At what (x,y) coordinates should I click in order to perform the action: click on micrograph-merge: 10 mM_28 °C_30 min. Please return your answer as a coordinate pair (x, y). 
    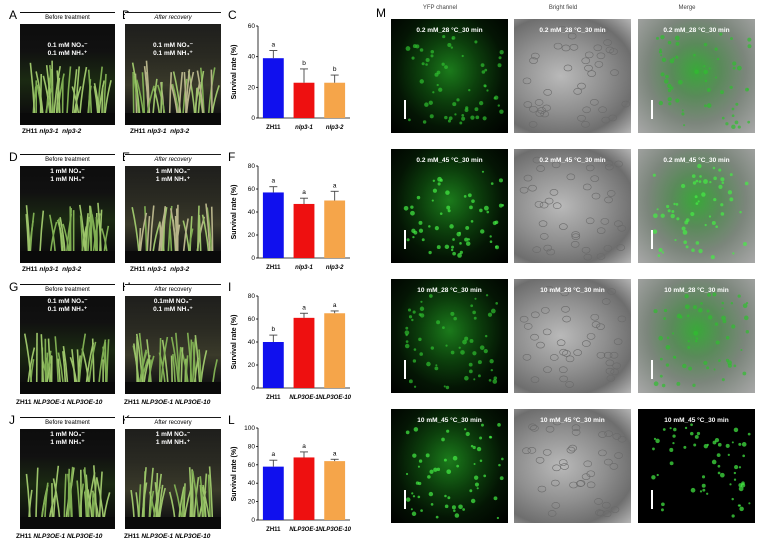
    Looking at the image, I should click on (696, 336).